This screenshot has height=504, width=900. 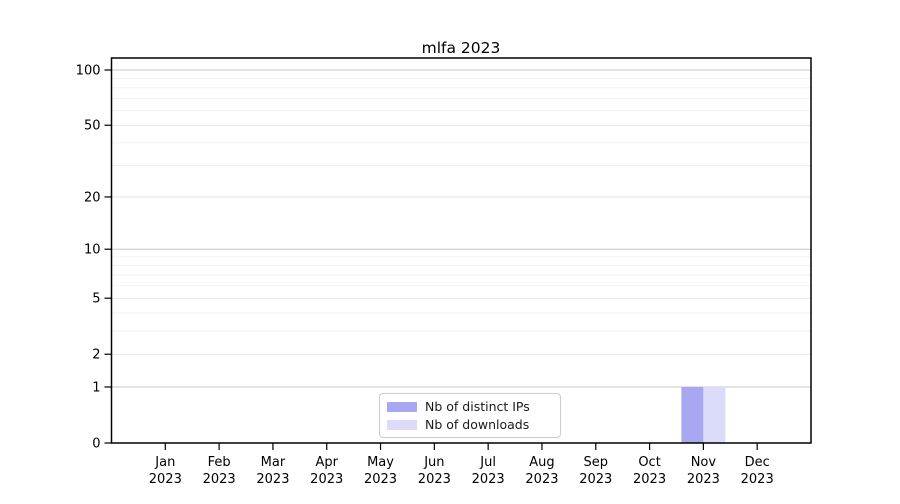 I want to click on x-tick-label-year-mar: 2023, so click(x=272, y=479).